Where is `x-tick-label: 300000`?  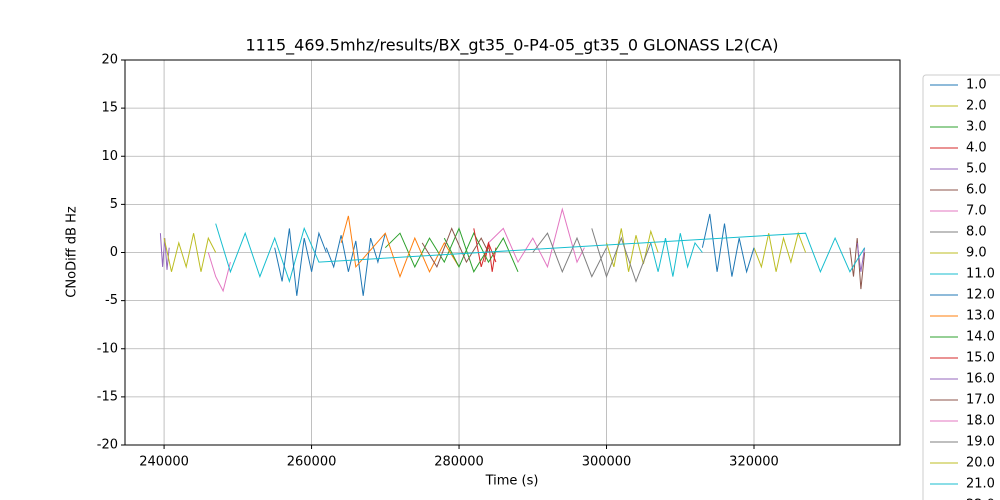
x-tick-label: 300000 is located at coordinates (607, 462).